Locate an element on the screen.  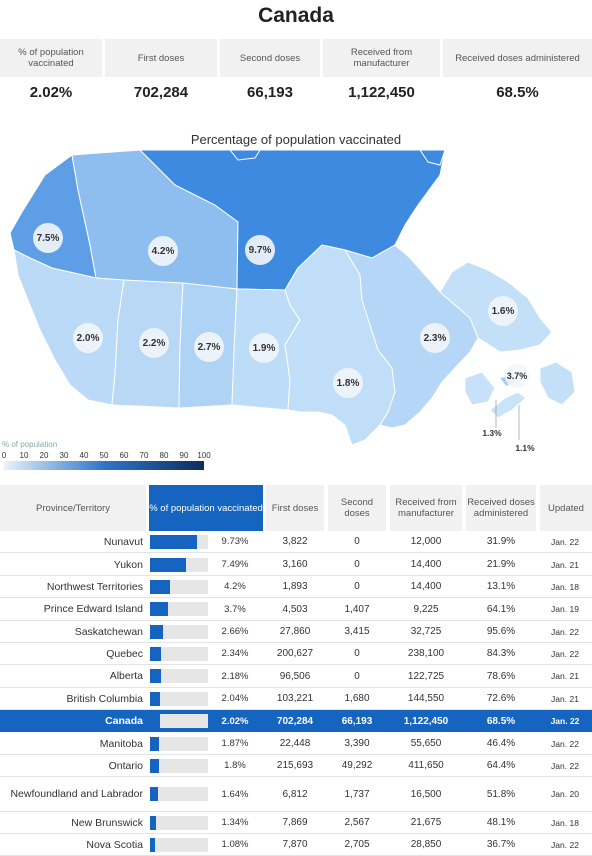
row-second-doses: 66,193 is located at coordinates (357, 721).